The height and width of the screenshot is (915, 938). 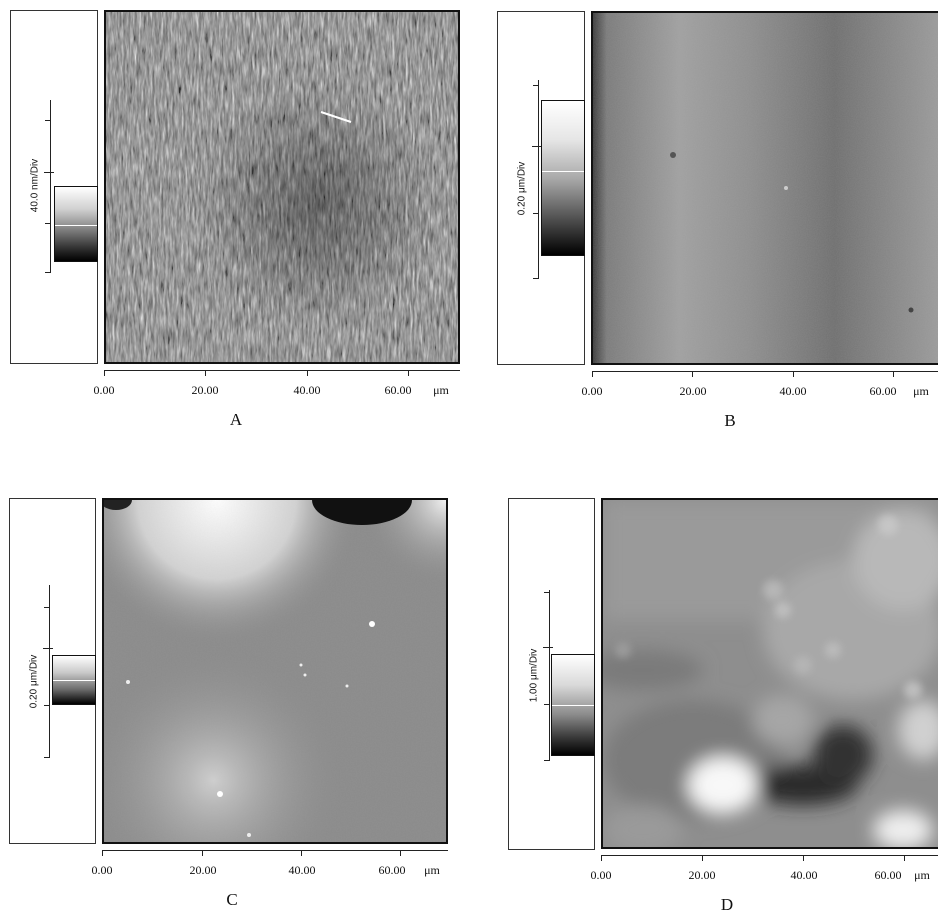 I want to click on panel-caption: B, so click(x=730, y=420).